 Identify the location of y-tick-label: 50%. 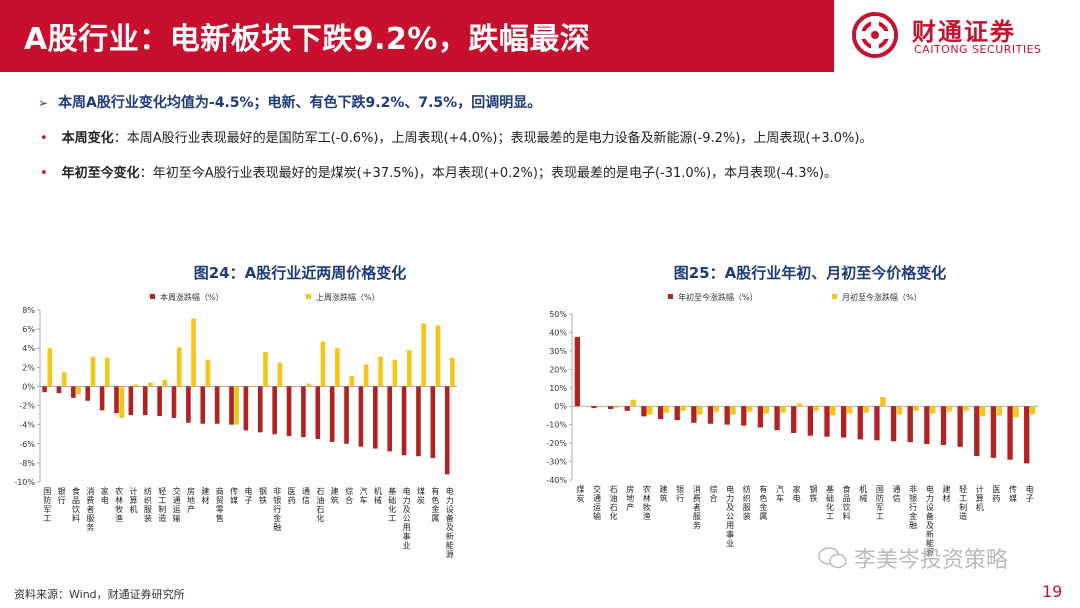
(558, 314).